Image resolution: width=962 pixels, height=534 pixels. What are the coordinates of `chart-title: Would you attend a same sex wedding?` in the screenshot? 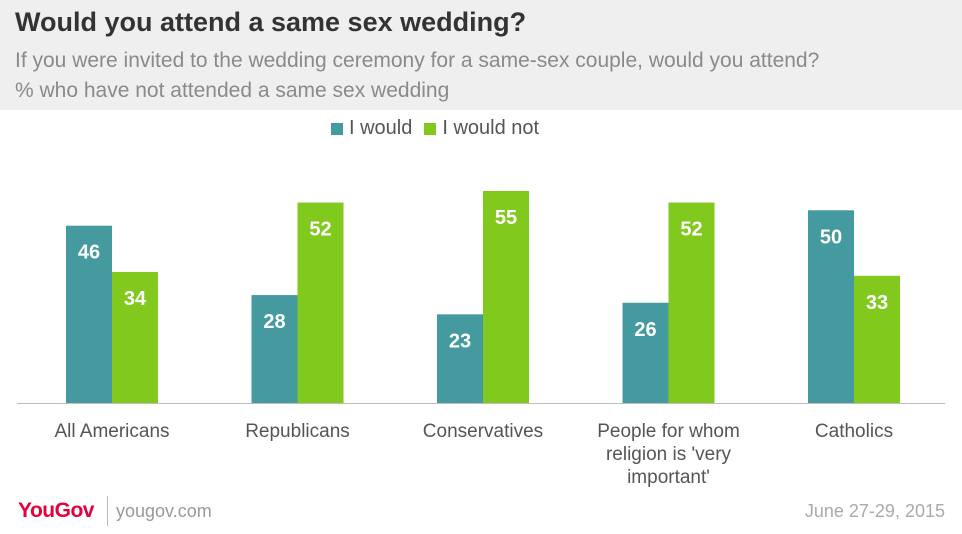 It's located at (271, 22).